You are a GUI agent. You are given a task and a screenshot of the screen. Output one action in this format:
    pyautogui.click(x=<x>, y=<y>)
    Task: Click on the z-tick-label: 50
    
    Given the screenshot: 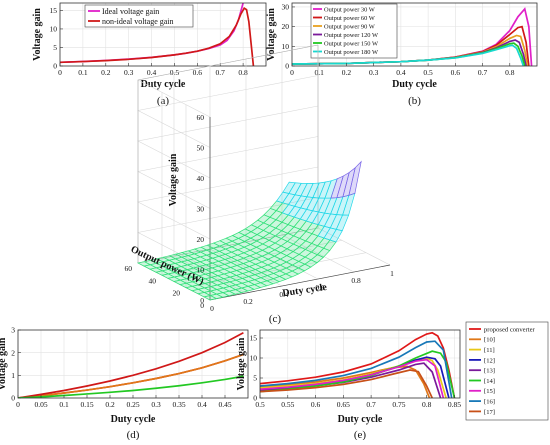 What is the action you would take?
    pyautogui.click(x=201, y=148)
    